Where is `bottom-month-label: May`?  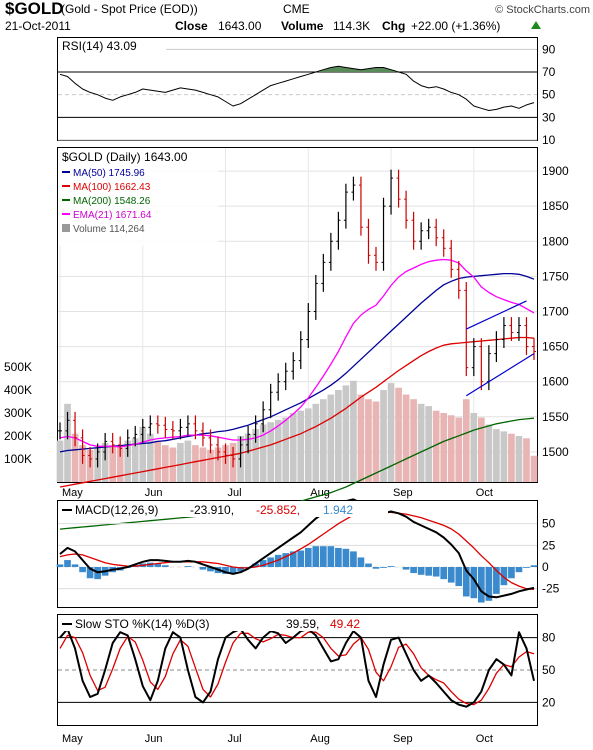
bottom-month-label: May is located at coordinates (72, 739).